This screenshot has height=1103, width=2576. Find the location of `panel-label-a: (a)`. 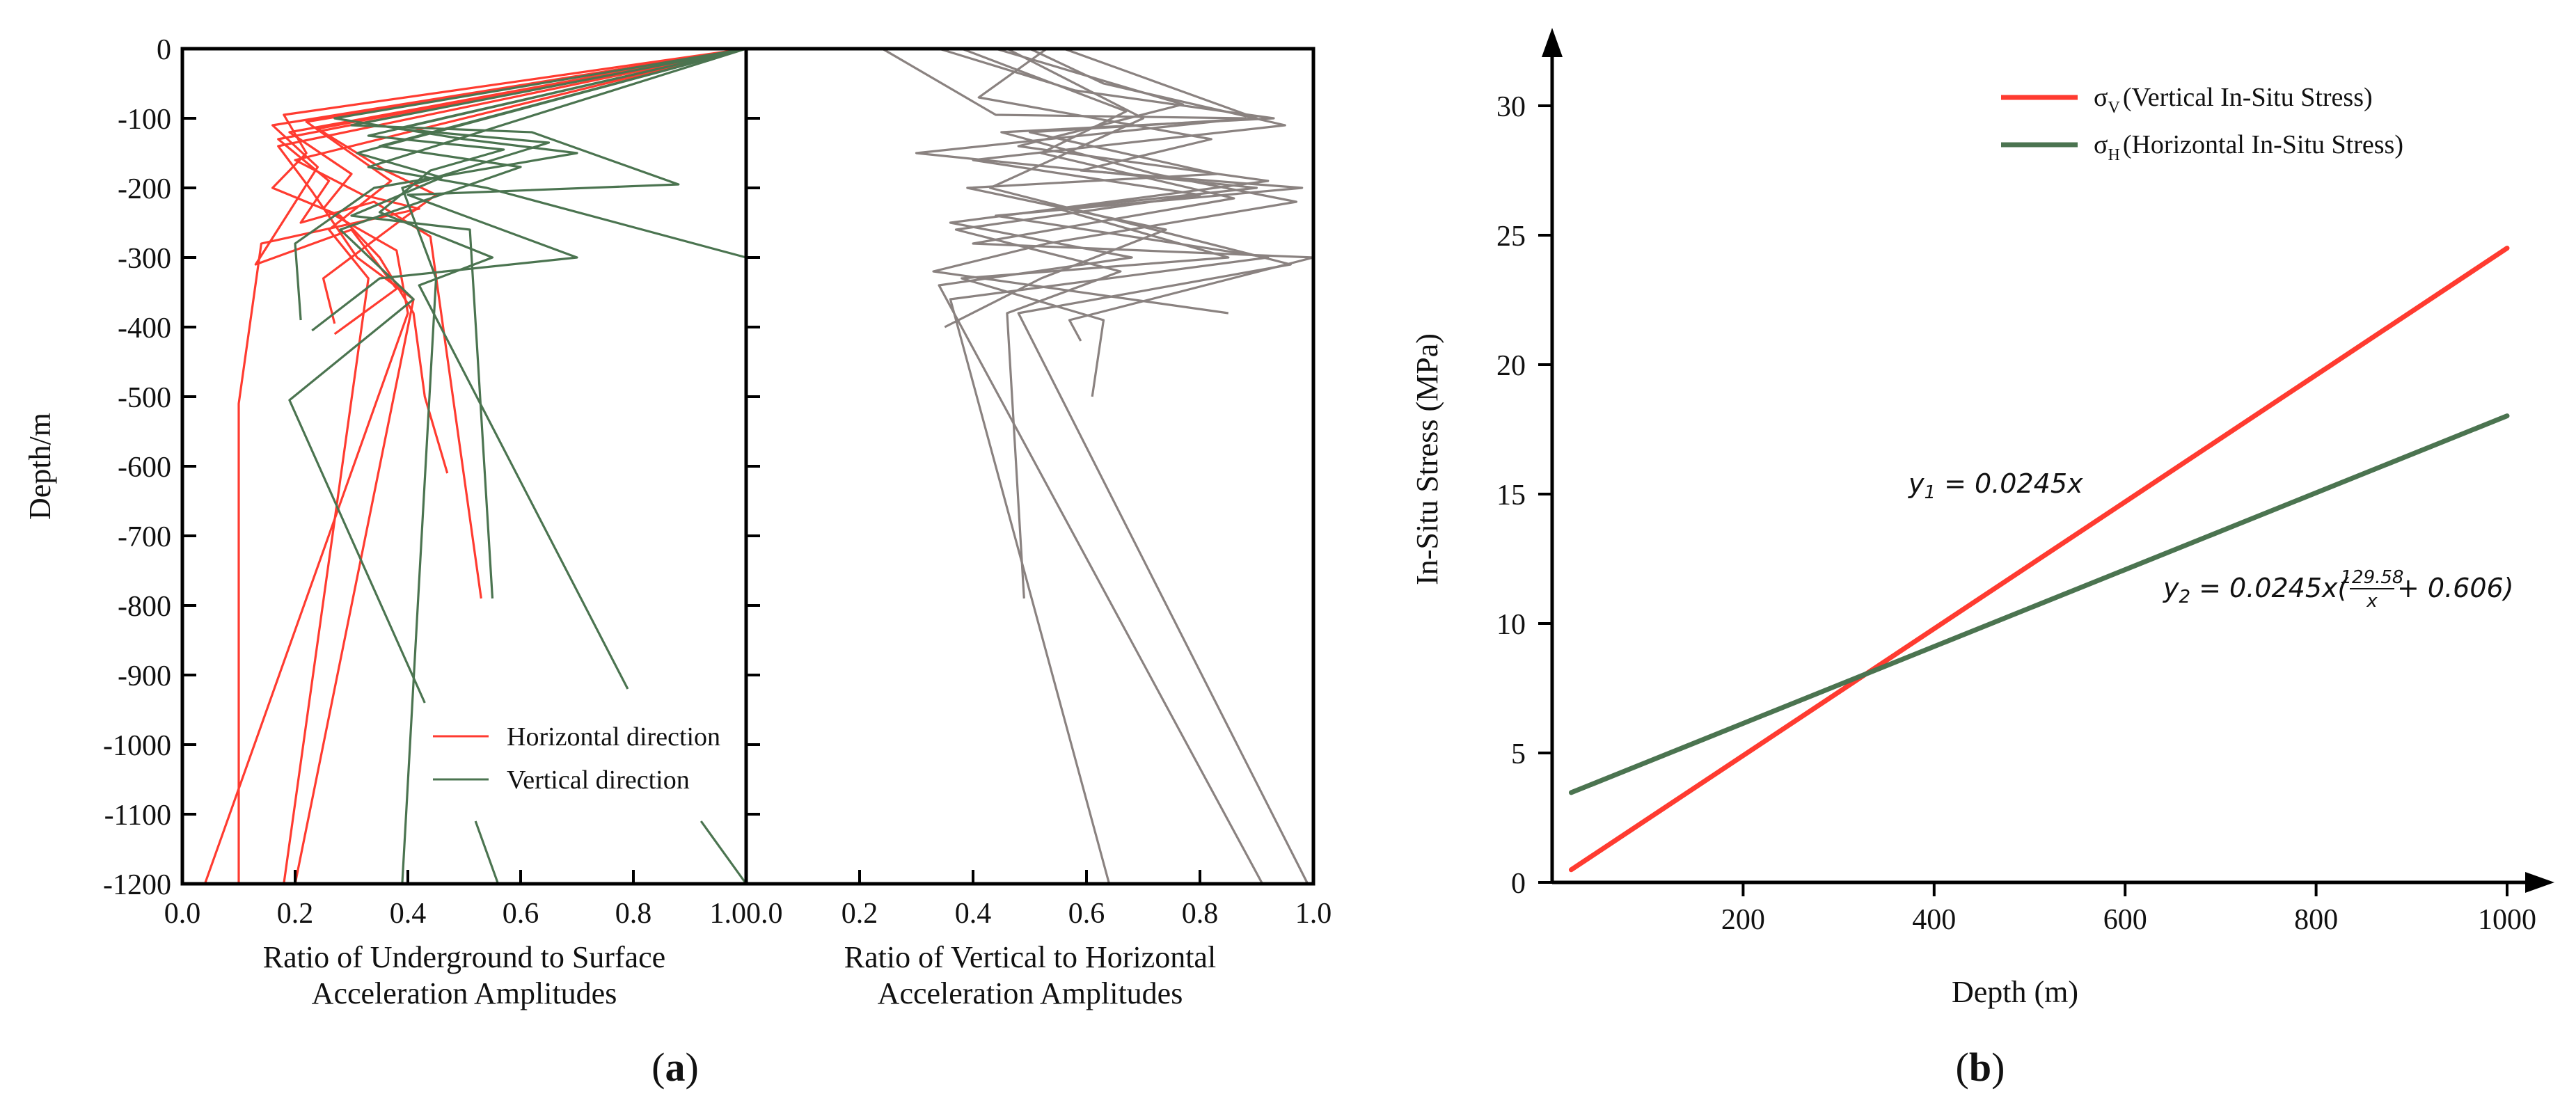

panel-label-a: (a) is located at coordinates (675, 1067).